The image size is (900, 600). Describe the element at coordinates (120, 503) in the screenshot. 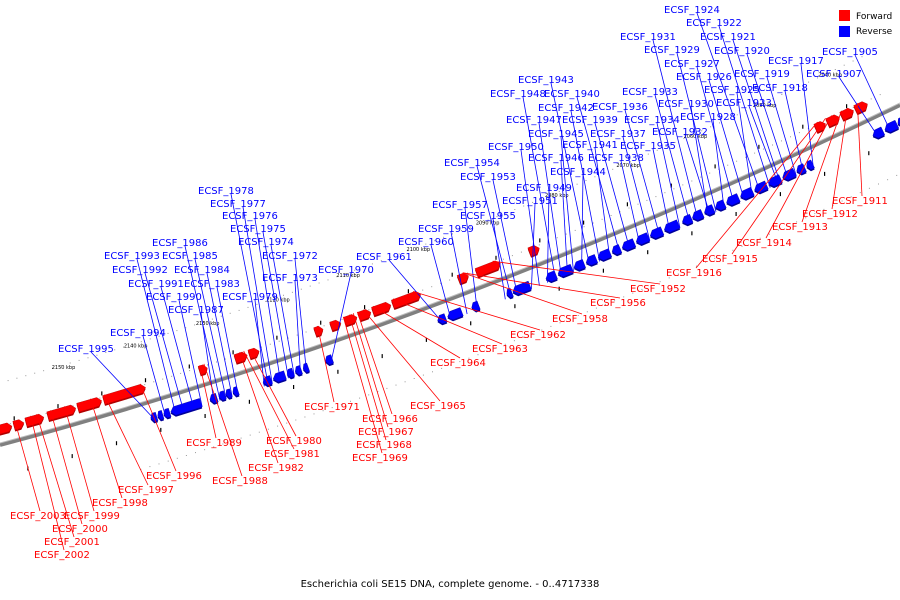

I see `forward-gene-label: ECSF_1998` at that location.